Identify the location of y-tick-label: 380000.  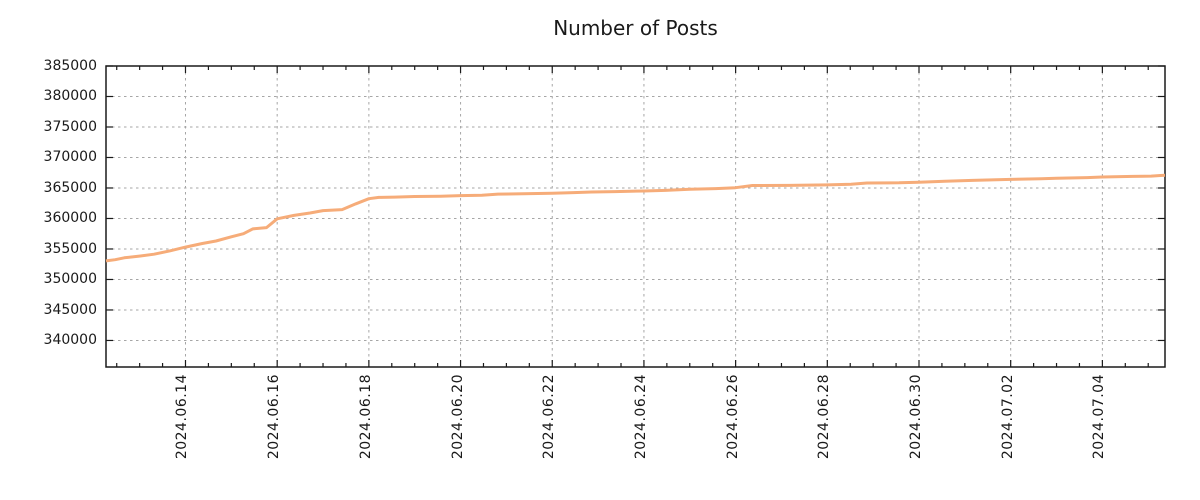
(70, 96).